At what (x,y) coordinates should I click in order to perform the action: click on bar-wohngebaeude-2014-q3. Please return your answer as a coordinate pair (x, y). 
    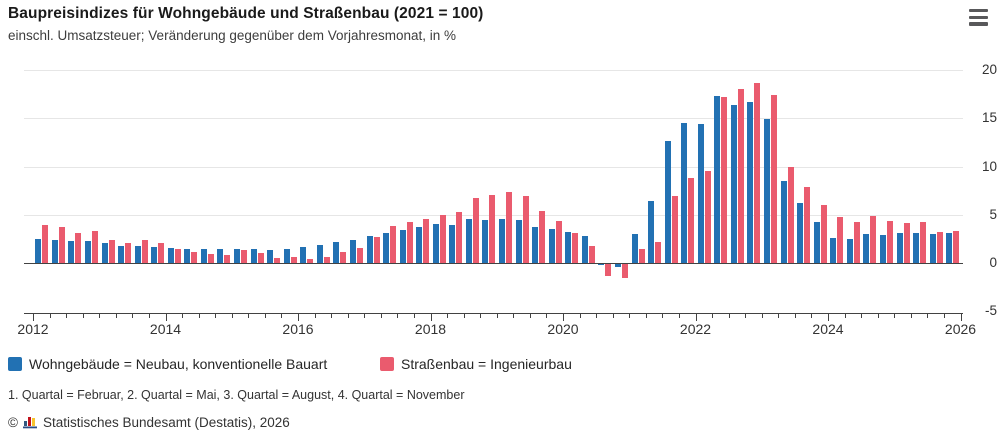
    Looking at the image, I should click on (203, 255).